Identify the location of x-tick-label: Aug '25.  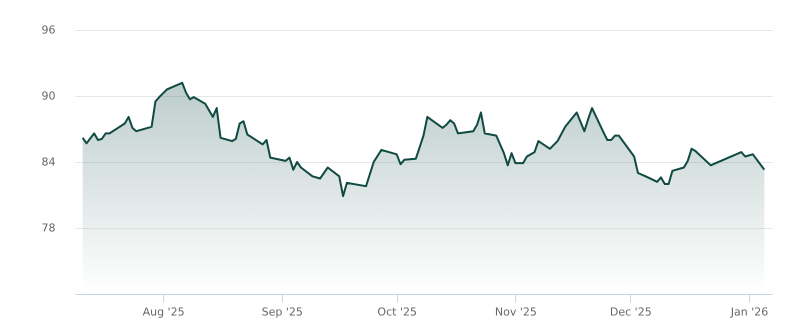
(163, 312).